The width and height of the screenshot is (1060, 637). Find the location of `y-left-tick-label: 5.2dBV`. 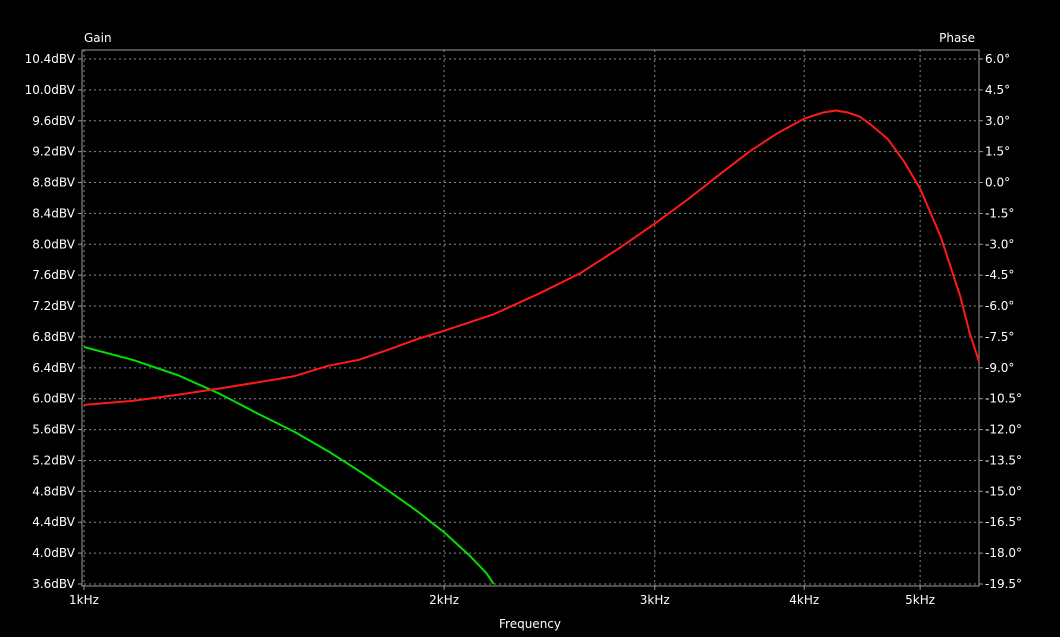

y-left-tick-label: 5.2dBV is located at coordinates (54, 460).